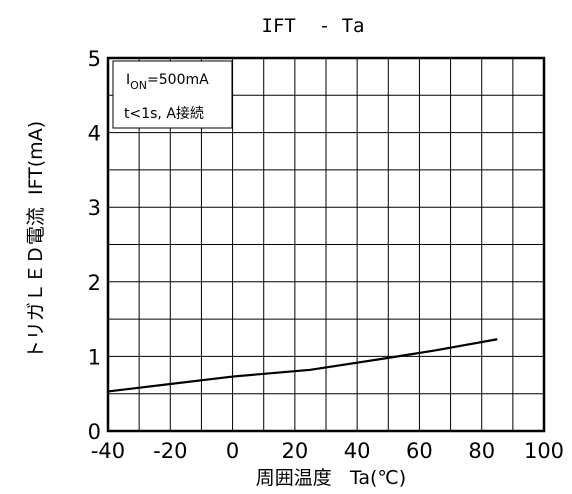  I want to click on x-tick-label: 40, so click(357, 451).